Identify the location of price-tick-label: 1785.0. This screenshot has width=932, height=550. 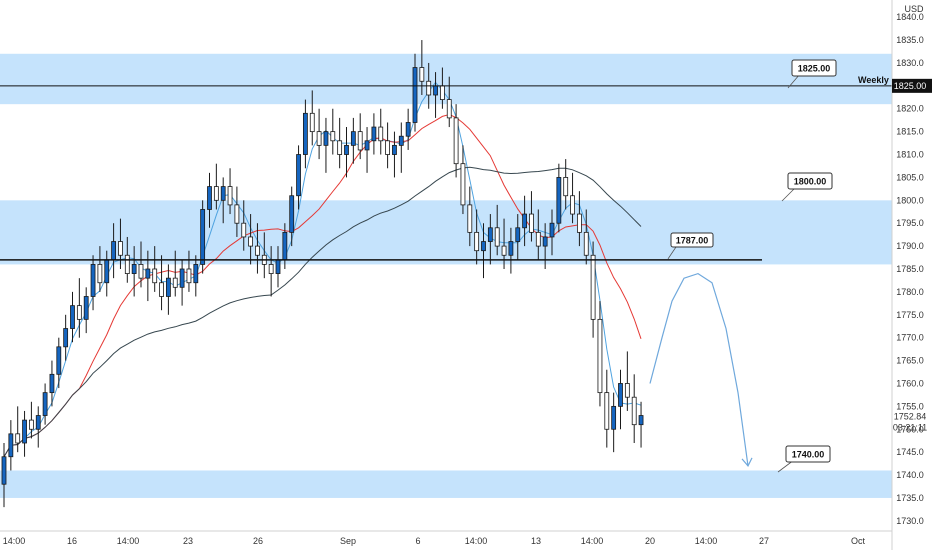
(910, 269).